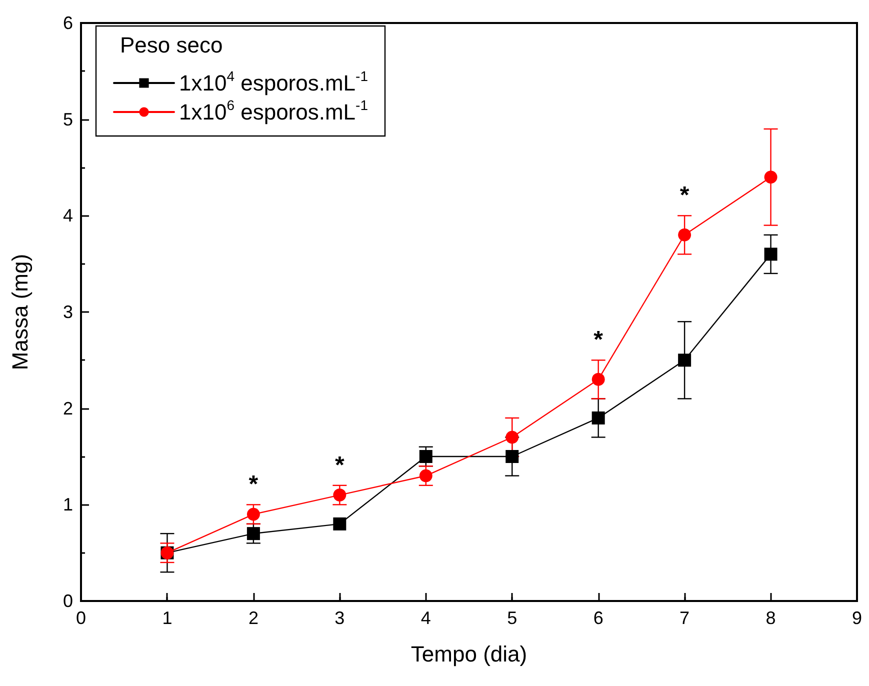  Describe the element at coordinates (771, 618) in the screenshot. I see `x-tick-label: 8` at that location.